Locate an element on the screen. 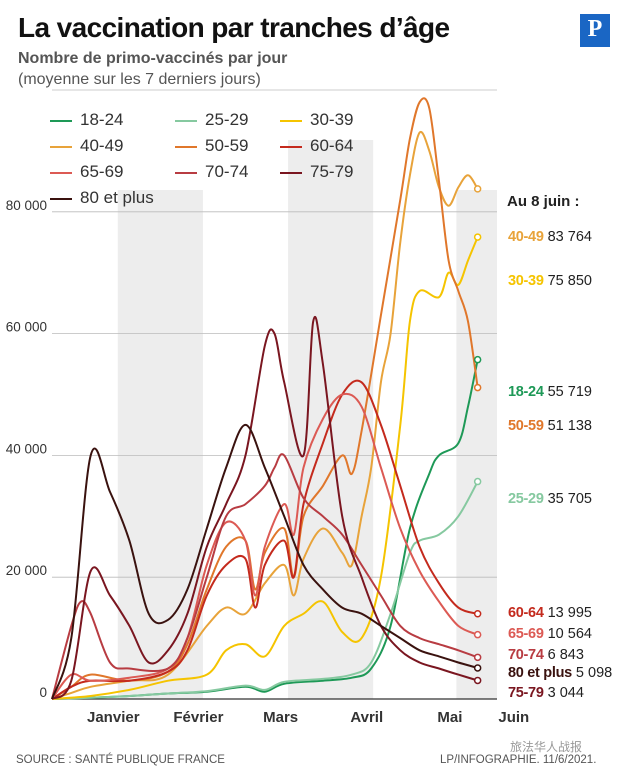  legend-item: 40-49 is located at coordinates (86, 146).